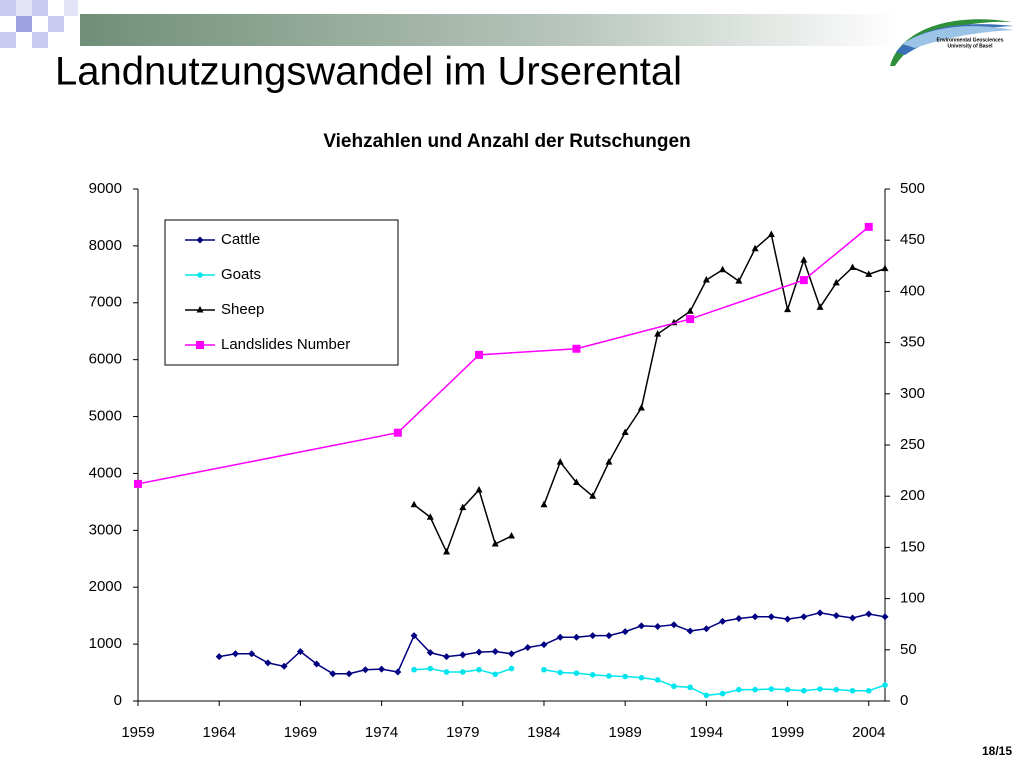 This screenshot has height=768, width=1024. What do you see at coordinates (624, 732) in the screenshot?
I see `x-tick-label: 1989` at bounding box center [624, 732].